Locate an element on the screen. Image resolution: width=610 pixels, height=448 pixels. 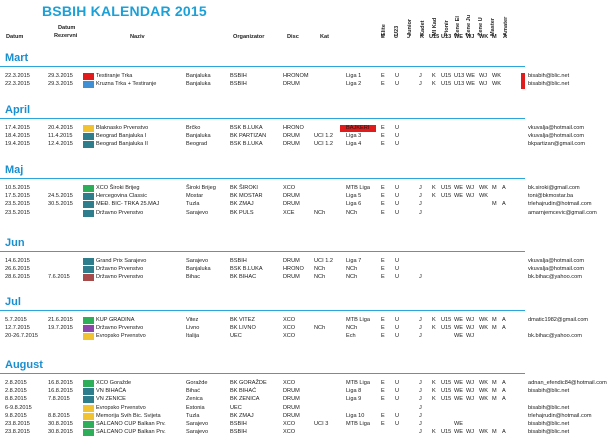
event-category: UCI 1.2 is located at coordinates (323, 136).